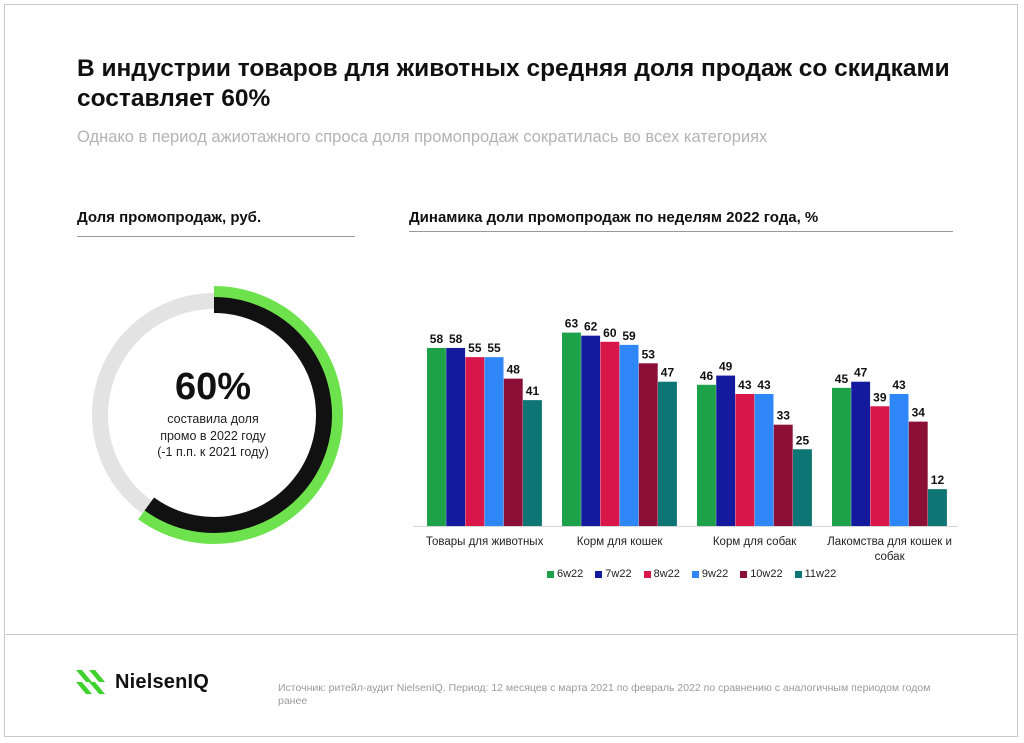 The height and width of the screenshot is (743, 1024). I want to click on brand-name: NielsenIQ, so click(162, 681).